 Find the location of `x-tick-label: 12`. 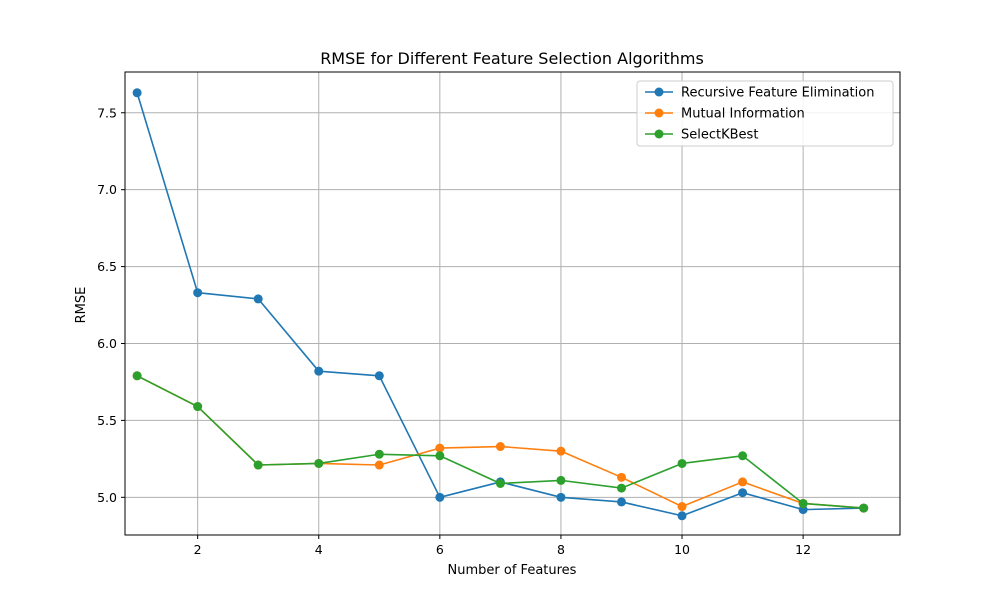

x-tick-label: 12 is located at coordinates (803, 549).